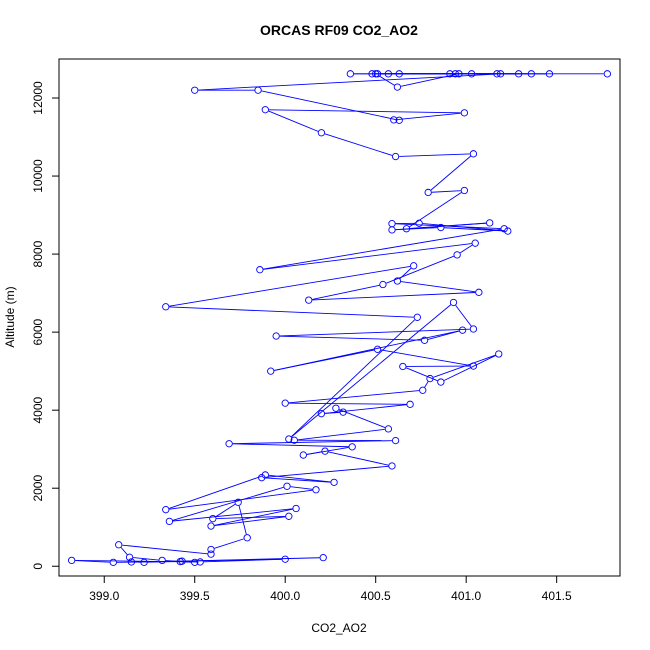  What do you see at coordinates (339, 30) in the screenshot?
I see `chart-title: ORCAS RF09 CO2_AO2` at bounding box center [339, 30].